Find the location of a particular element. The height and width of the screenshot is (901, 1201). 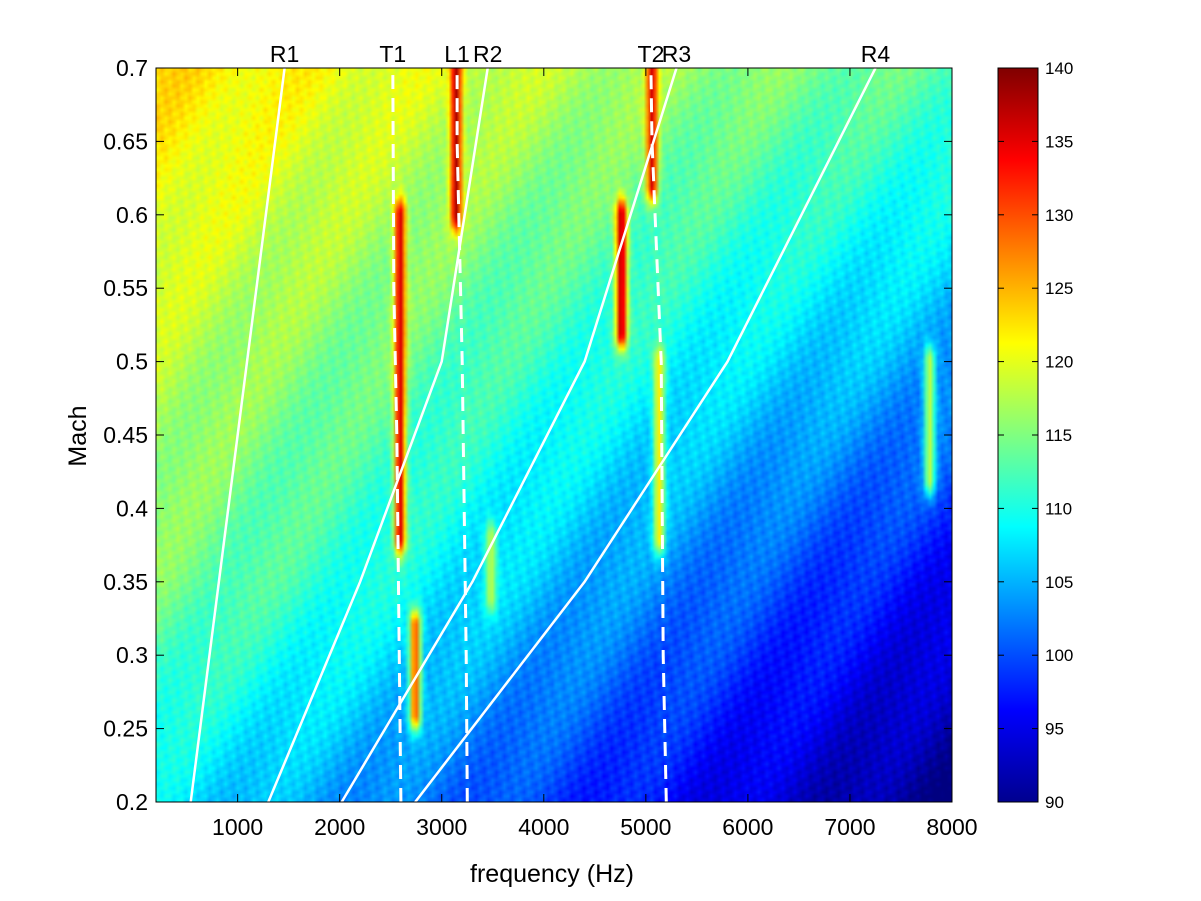

y-tick-label: 0.7 is located at coordinates (132, 68).